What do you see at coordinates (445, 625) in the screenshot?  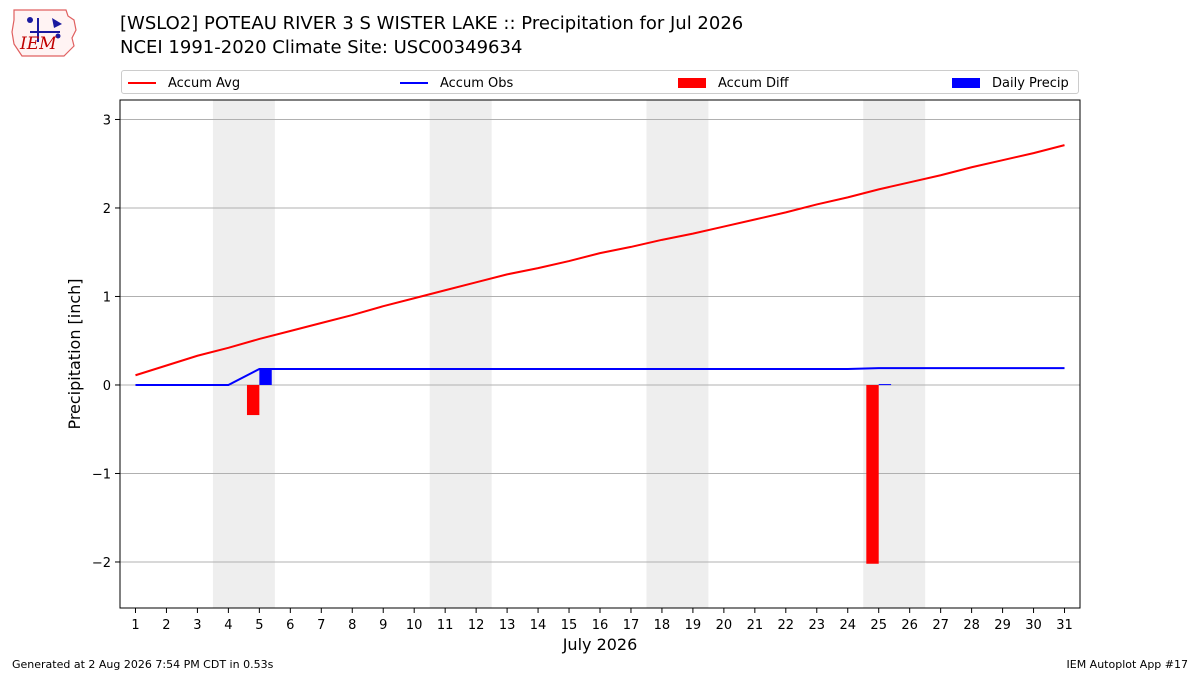 I see `x-tick-label: 11` at bounding box center [445, 625].